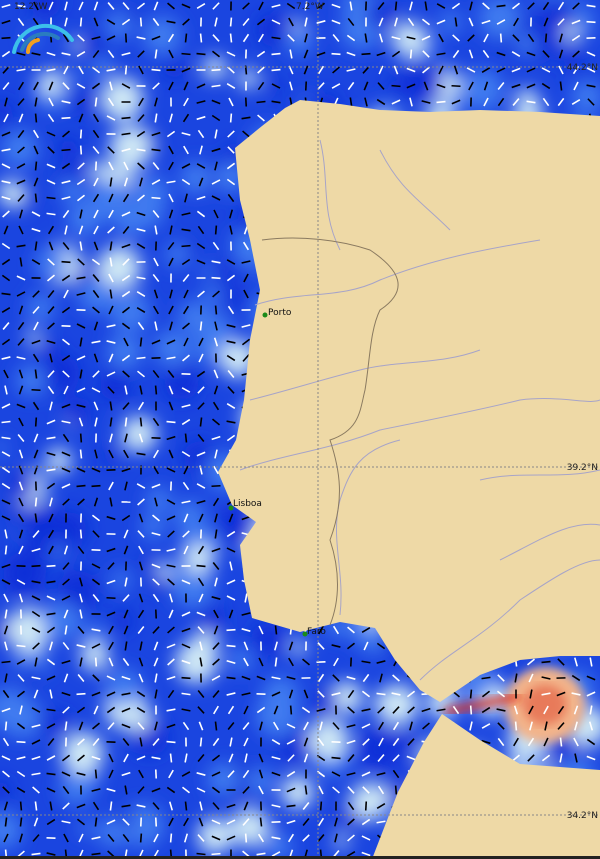 This screenshot has height=859, width=600. Describe the element at coordinates (277, 313) in the screenshot. I see `city-porto: Porto` at that location.